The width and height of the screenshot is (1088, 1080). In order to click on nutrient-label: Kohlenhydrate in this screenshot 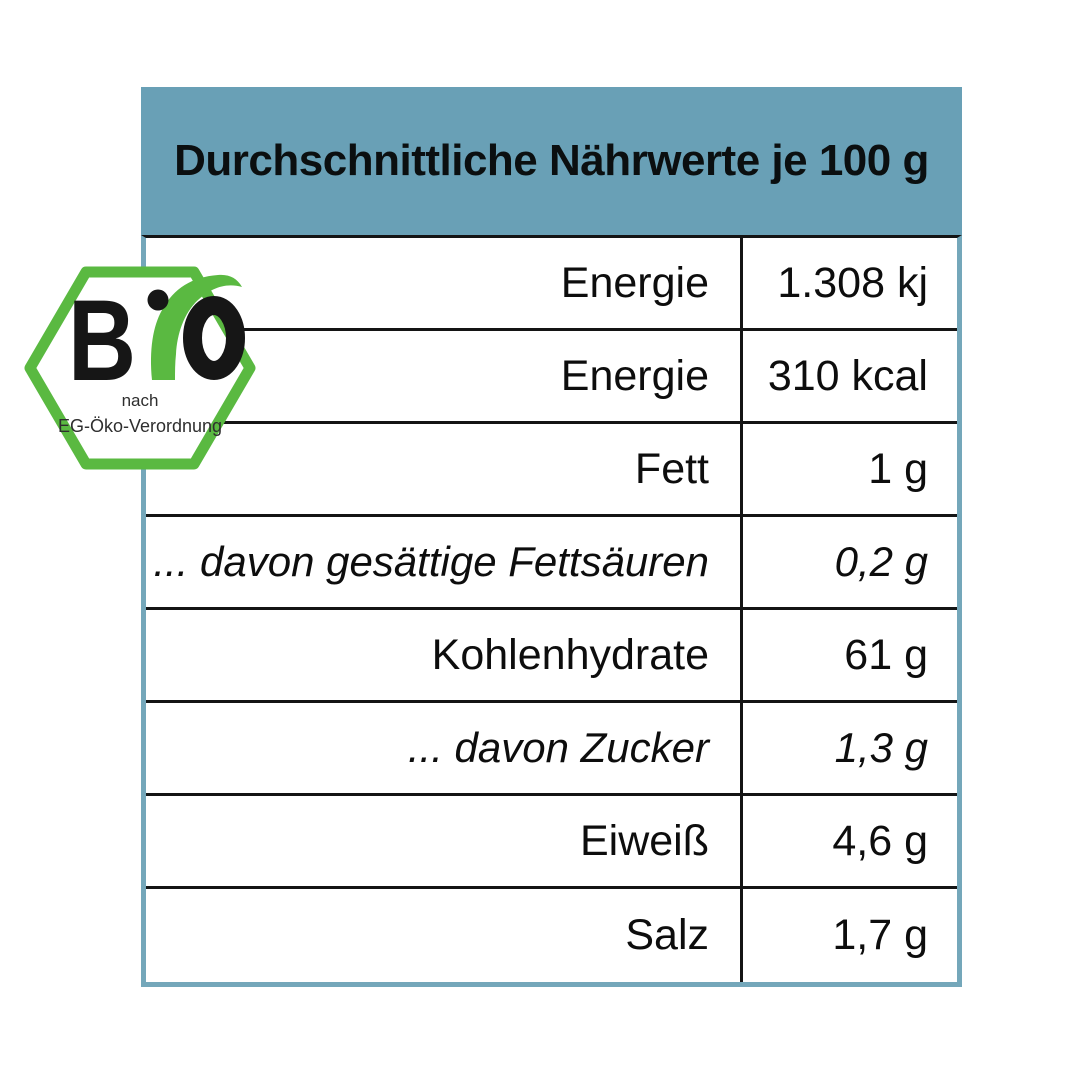, I will do `click(444, 655)`.